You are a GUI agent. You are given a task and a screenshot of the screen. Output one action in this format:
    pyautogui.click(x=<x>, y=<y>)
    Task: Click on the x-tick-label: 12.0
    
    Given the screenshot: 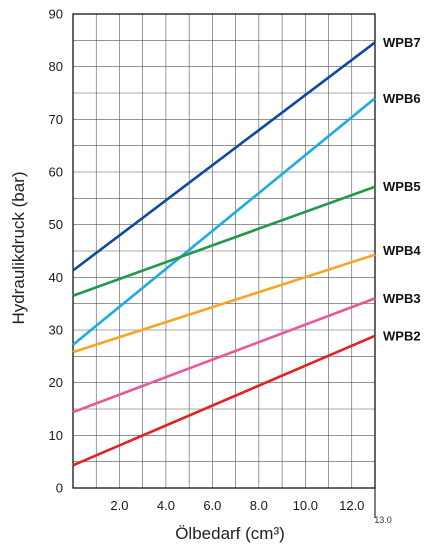 What is the action you would take?
    pyautogui.click(x=351, y=505)
    